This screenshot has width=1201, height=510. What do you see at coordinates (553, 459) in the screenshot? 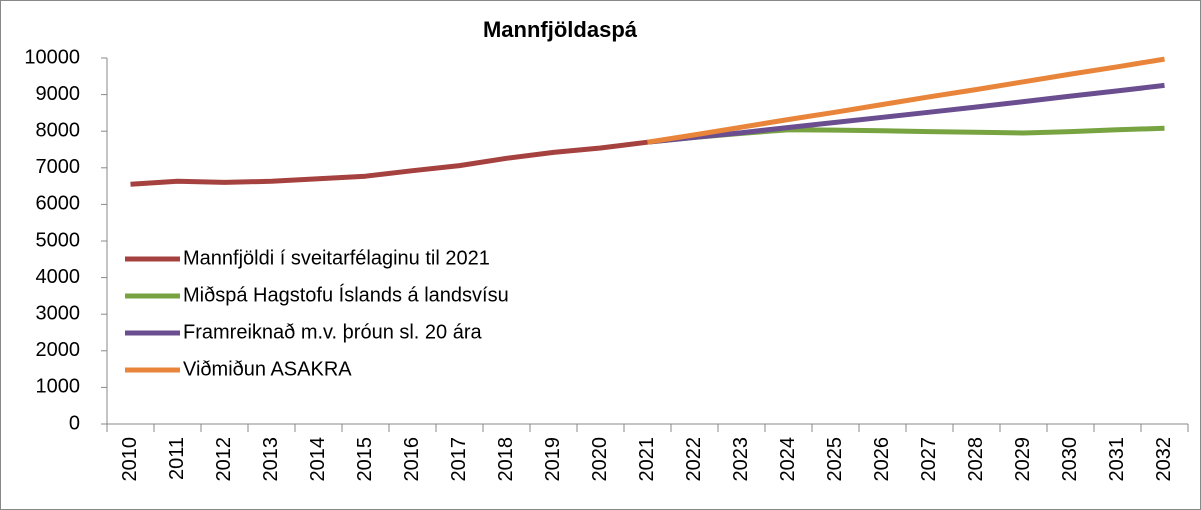
I see `x-tick-label: 2019` at bounding box center [553, 459].